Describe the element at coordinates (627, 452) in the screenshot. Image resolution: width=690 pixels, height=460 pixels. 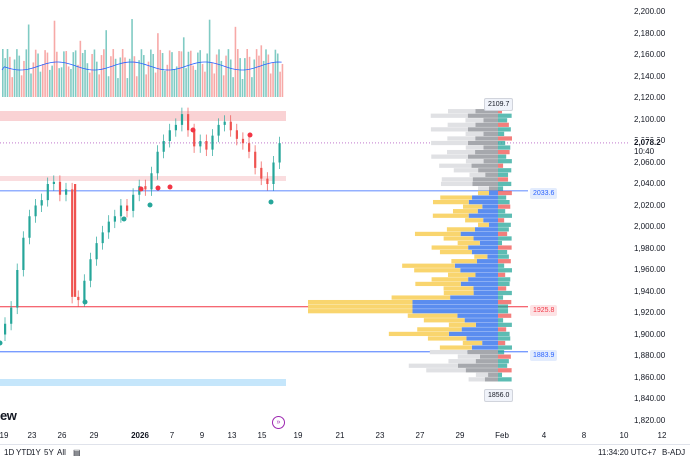
I see `clock-readout: 11:34:20 UTC+7` at that location.